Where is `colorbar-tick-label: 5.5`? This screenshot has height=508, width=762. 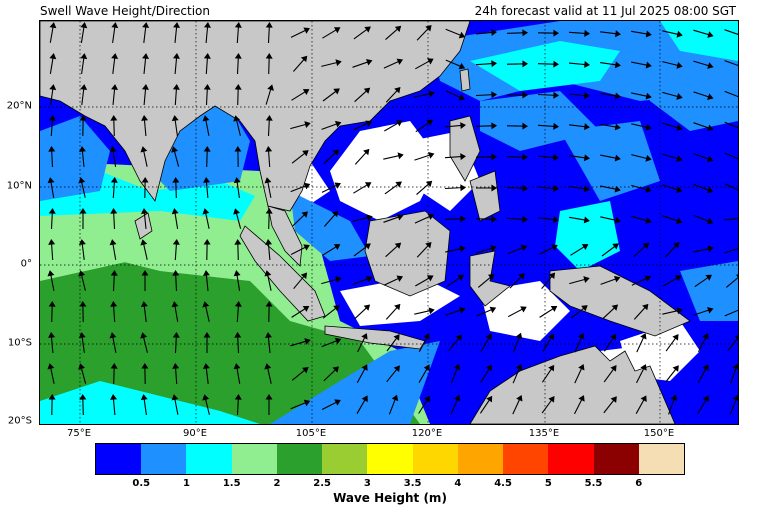
colorbar-tick-label: 5.5 is located at coordinates (593, 483).